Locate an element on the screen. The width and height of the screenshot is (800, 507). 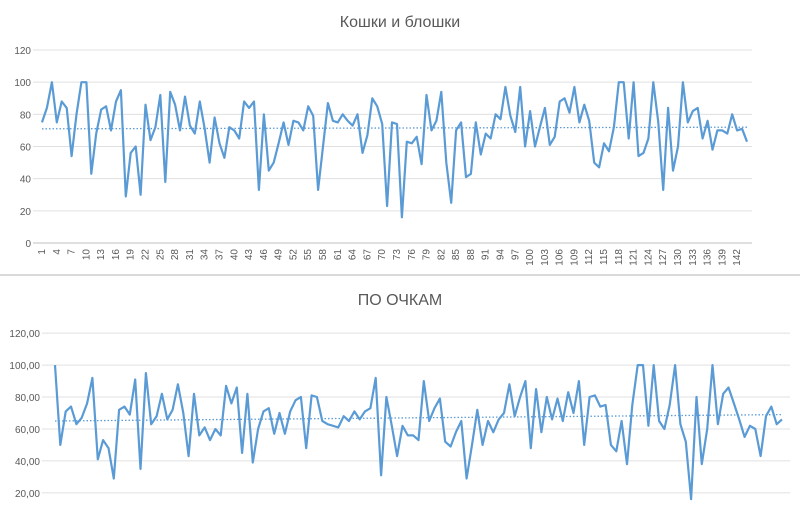
y-tick-label: 80 is located at coordinates (26, 115).